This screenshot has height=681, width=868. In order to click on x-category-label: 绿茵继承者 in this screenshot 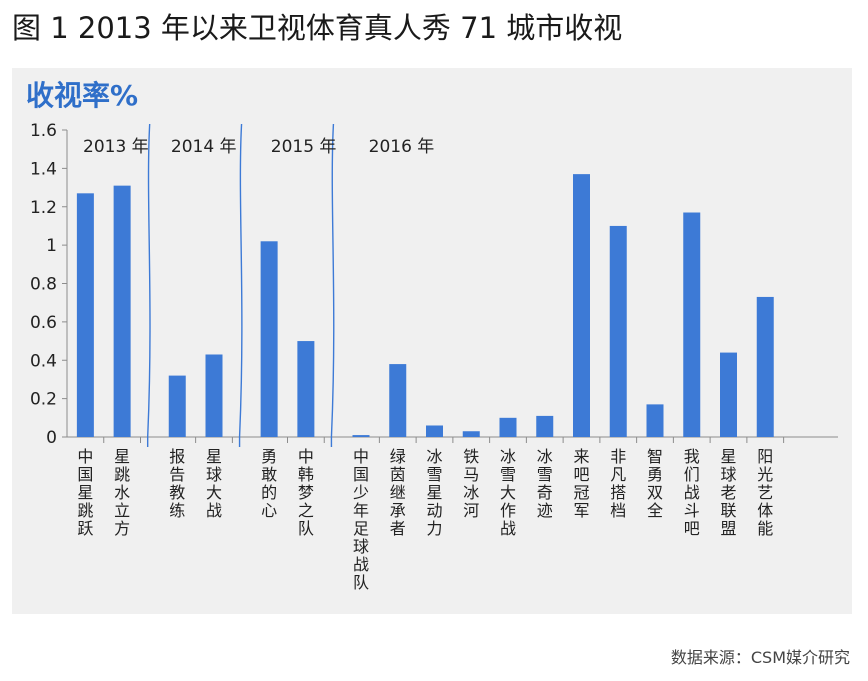, I will do `click(398, 492)`.